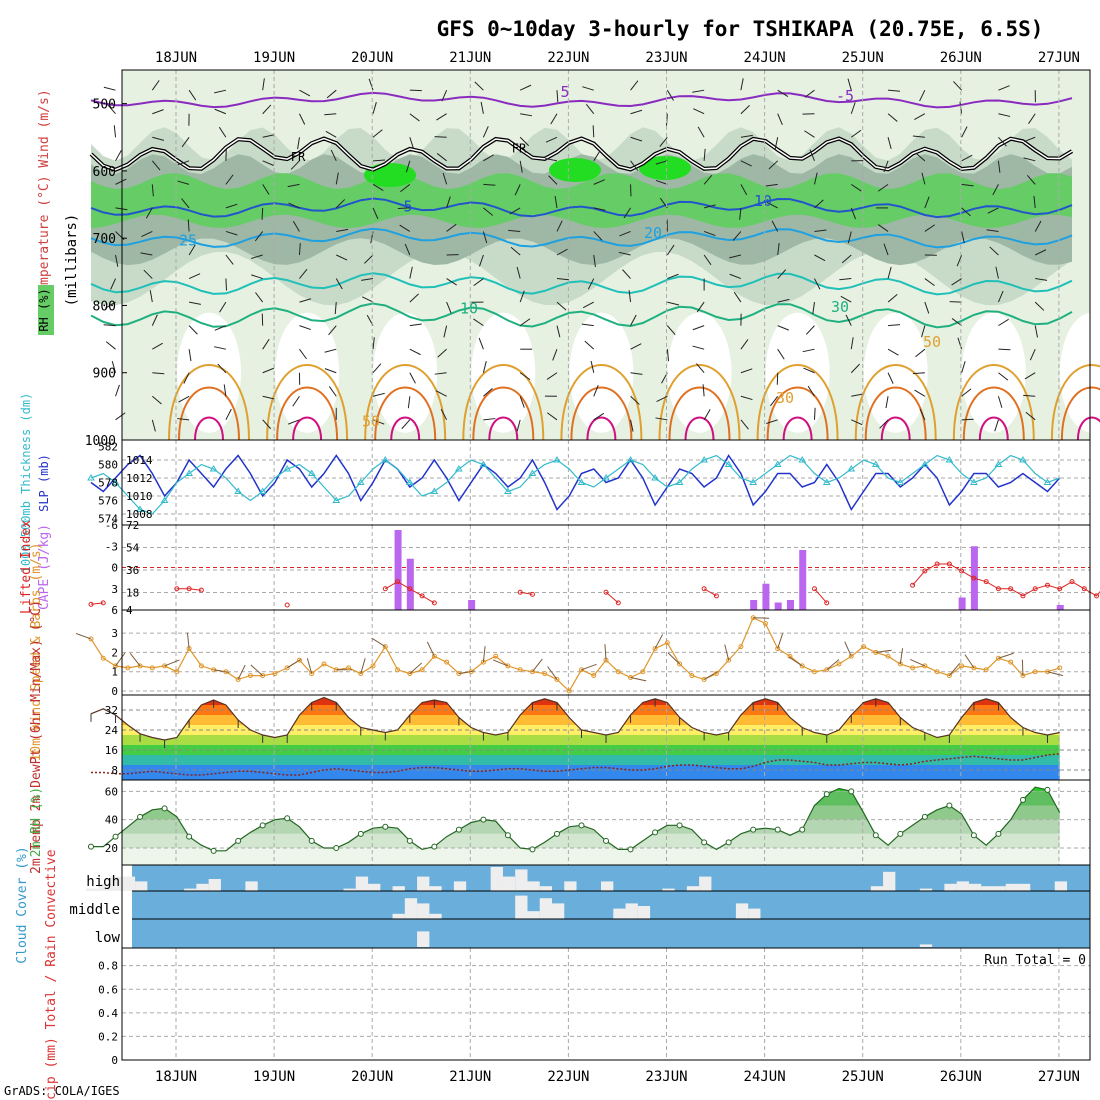 This screenshot has height=1100, width=1100. Describe the element at coordinates (962, 603) in the screenshot. I see `cape-bar` at that location.